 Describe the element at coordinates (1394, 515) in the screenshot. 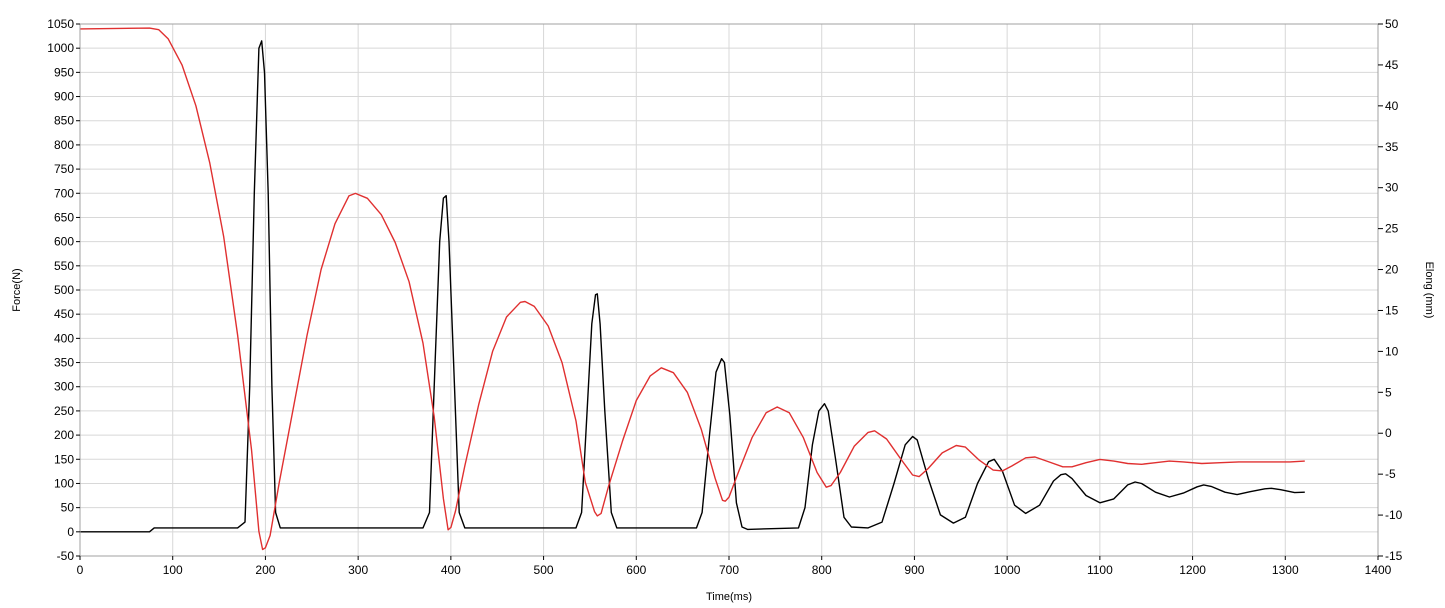

I see `y-right-tick-label: -10` at that location.